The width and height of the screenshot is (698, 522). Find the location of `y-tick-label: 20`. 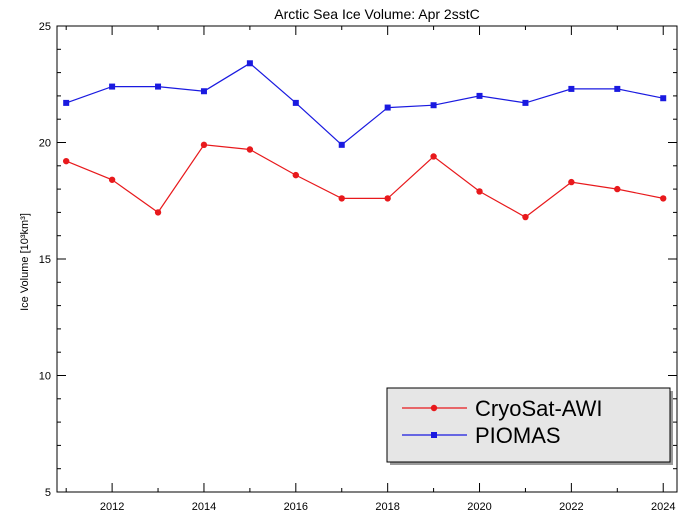

y-tick-label: 20 is located at coordinates (45, 144).